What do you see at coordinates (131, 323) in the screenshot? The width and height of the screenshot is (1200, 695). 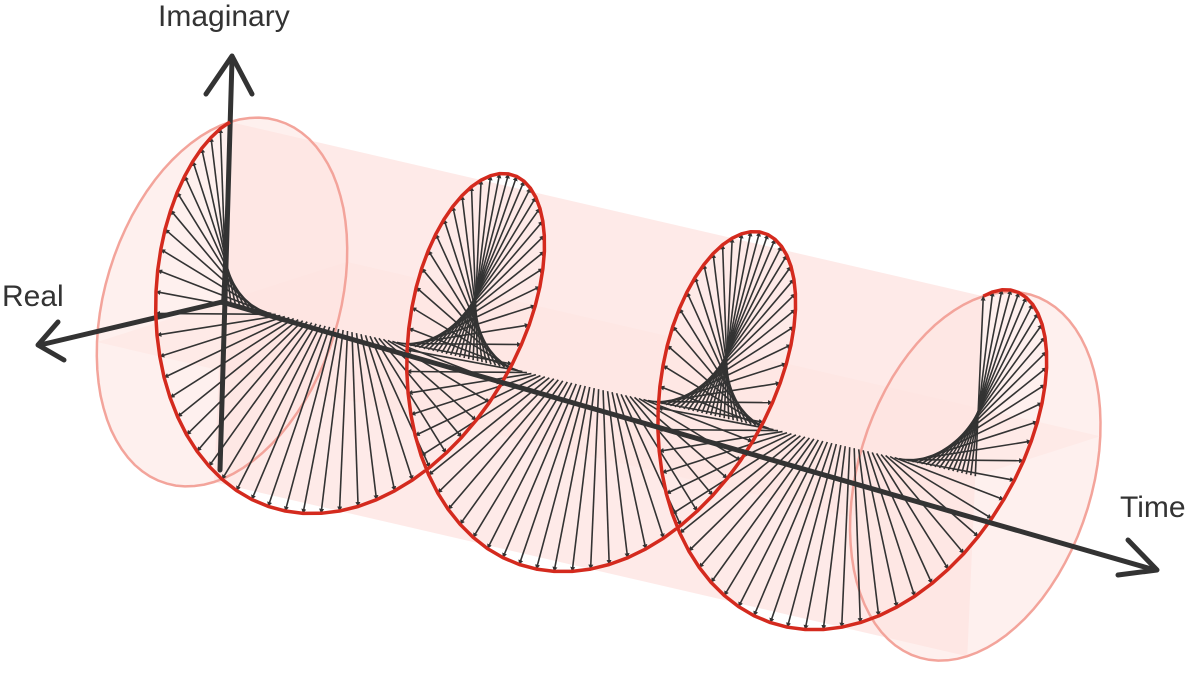 I see `real-axis` at bounding box center [131, 323].